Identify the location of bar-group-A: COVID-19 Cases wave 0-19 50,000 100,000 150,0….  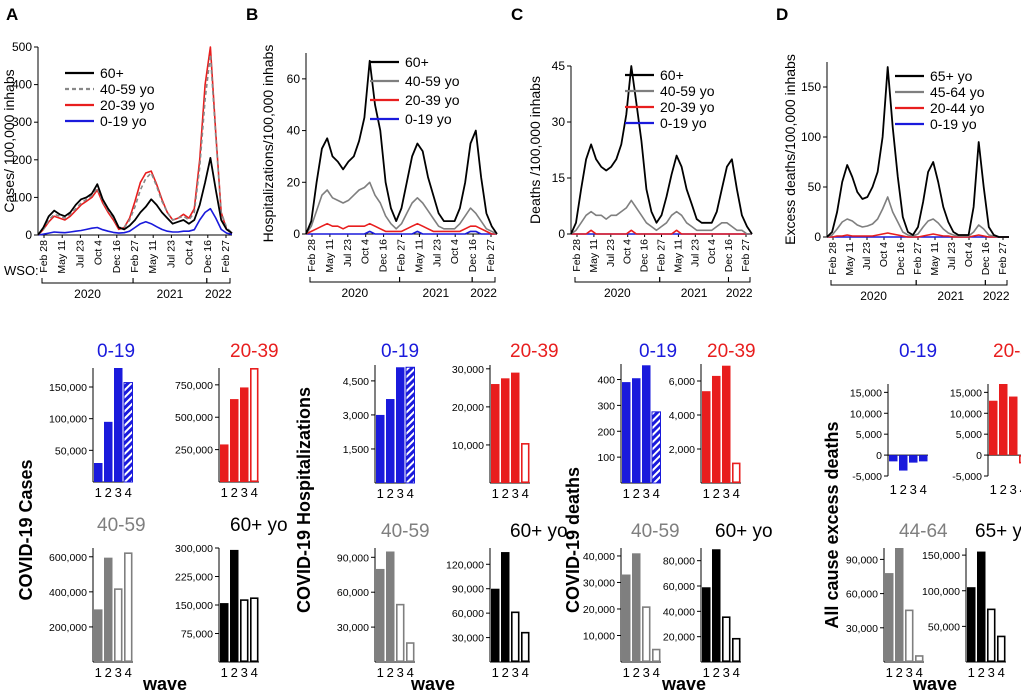
(152, 517).